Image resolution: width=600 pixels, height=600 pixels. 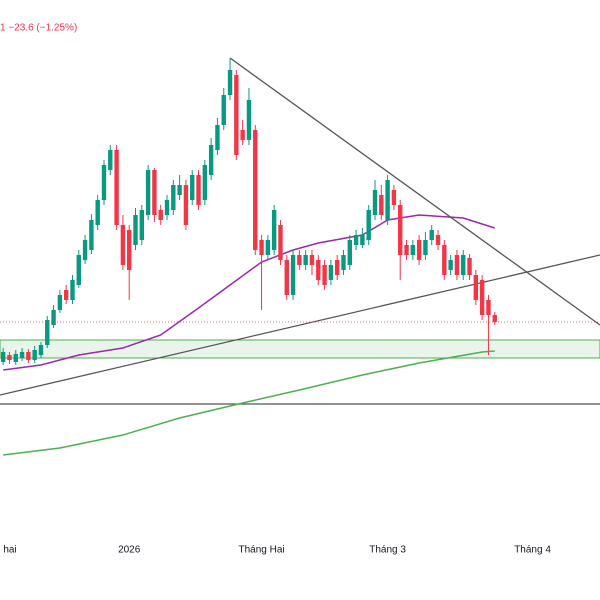 I want to click on x-tick-label: hai, so click(x=9, y=550).